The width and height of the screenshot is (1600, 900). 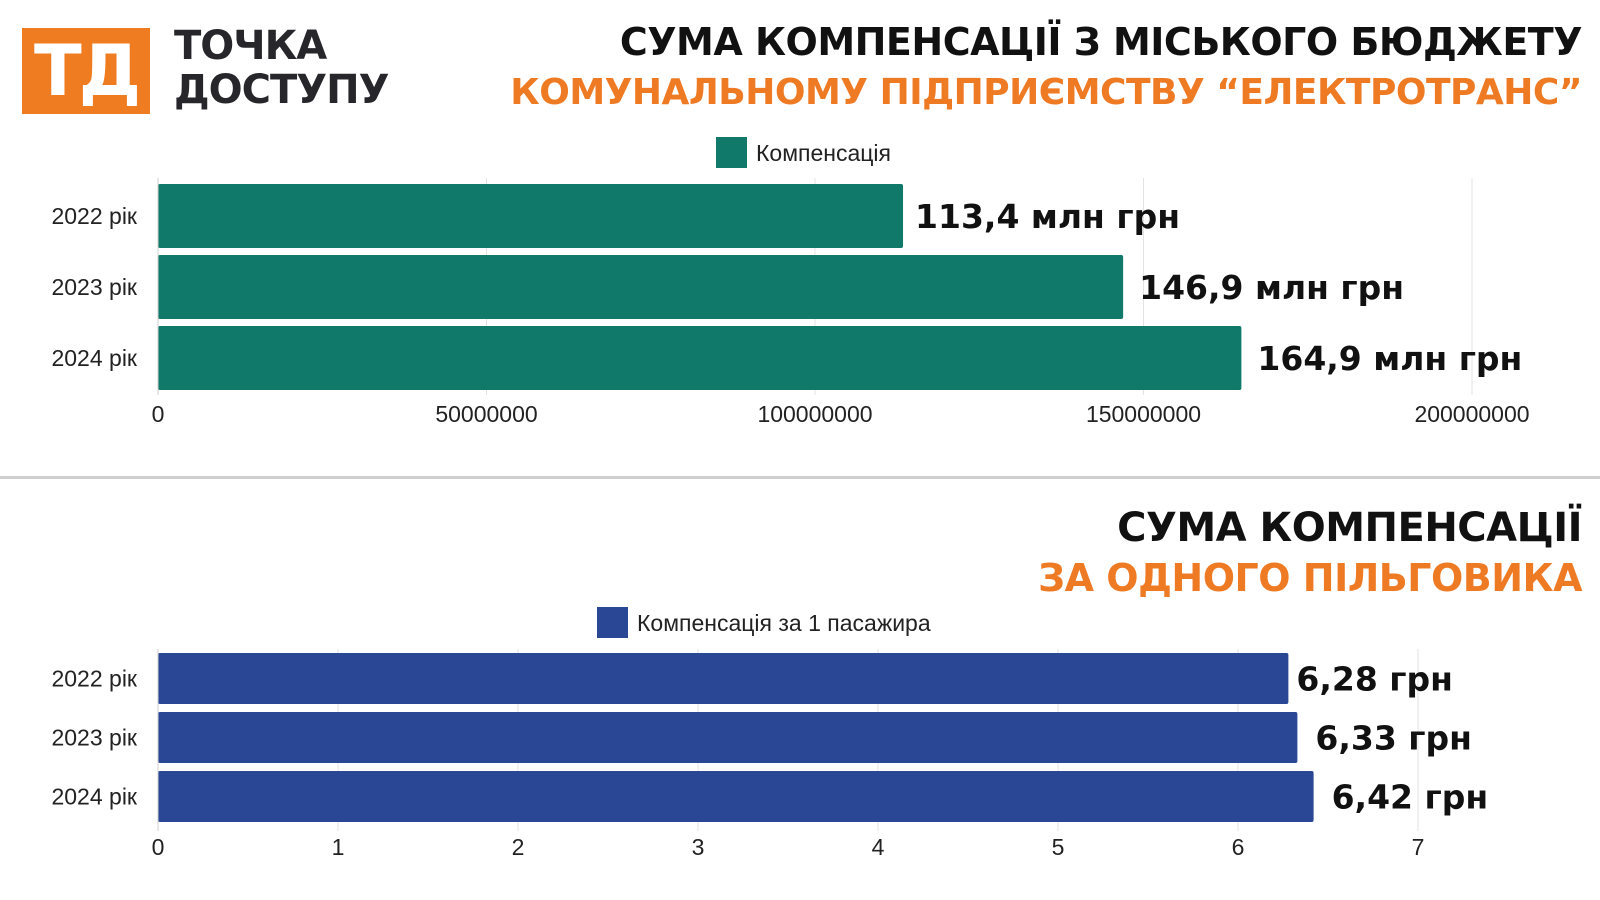 What do you see at coordinates (86, 71) in the screenshot?
I see `logo-mark: ТД` at bounding box center [86, 71].